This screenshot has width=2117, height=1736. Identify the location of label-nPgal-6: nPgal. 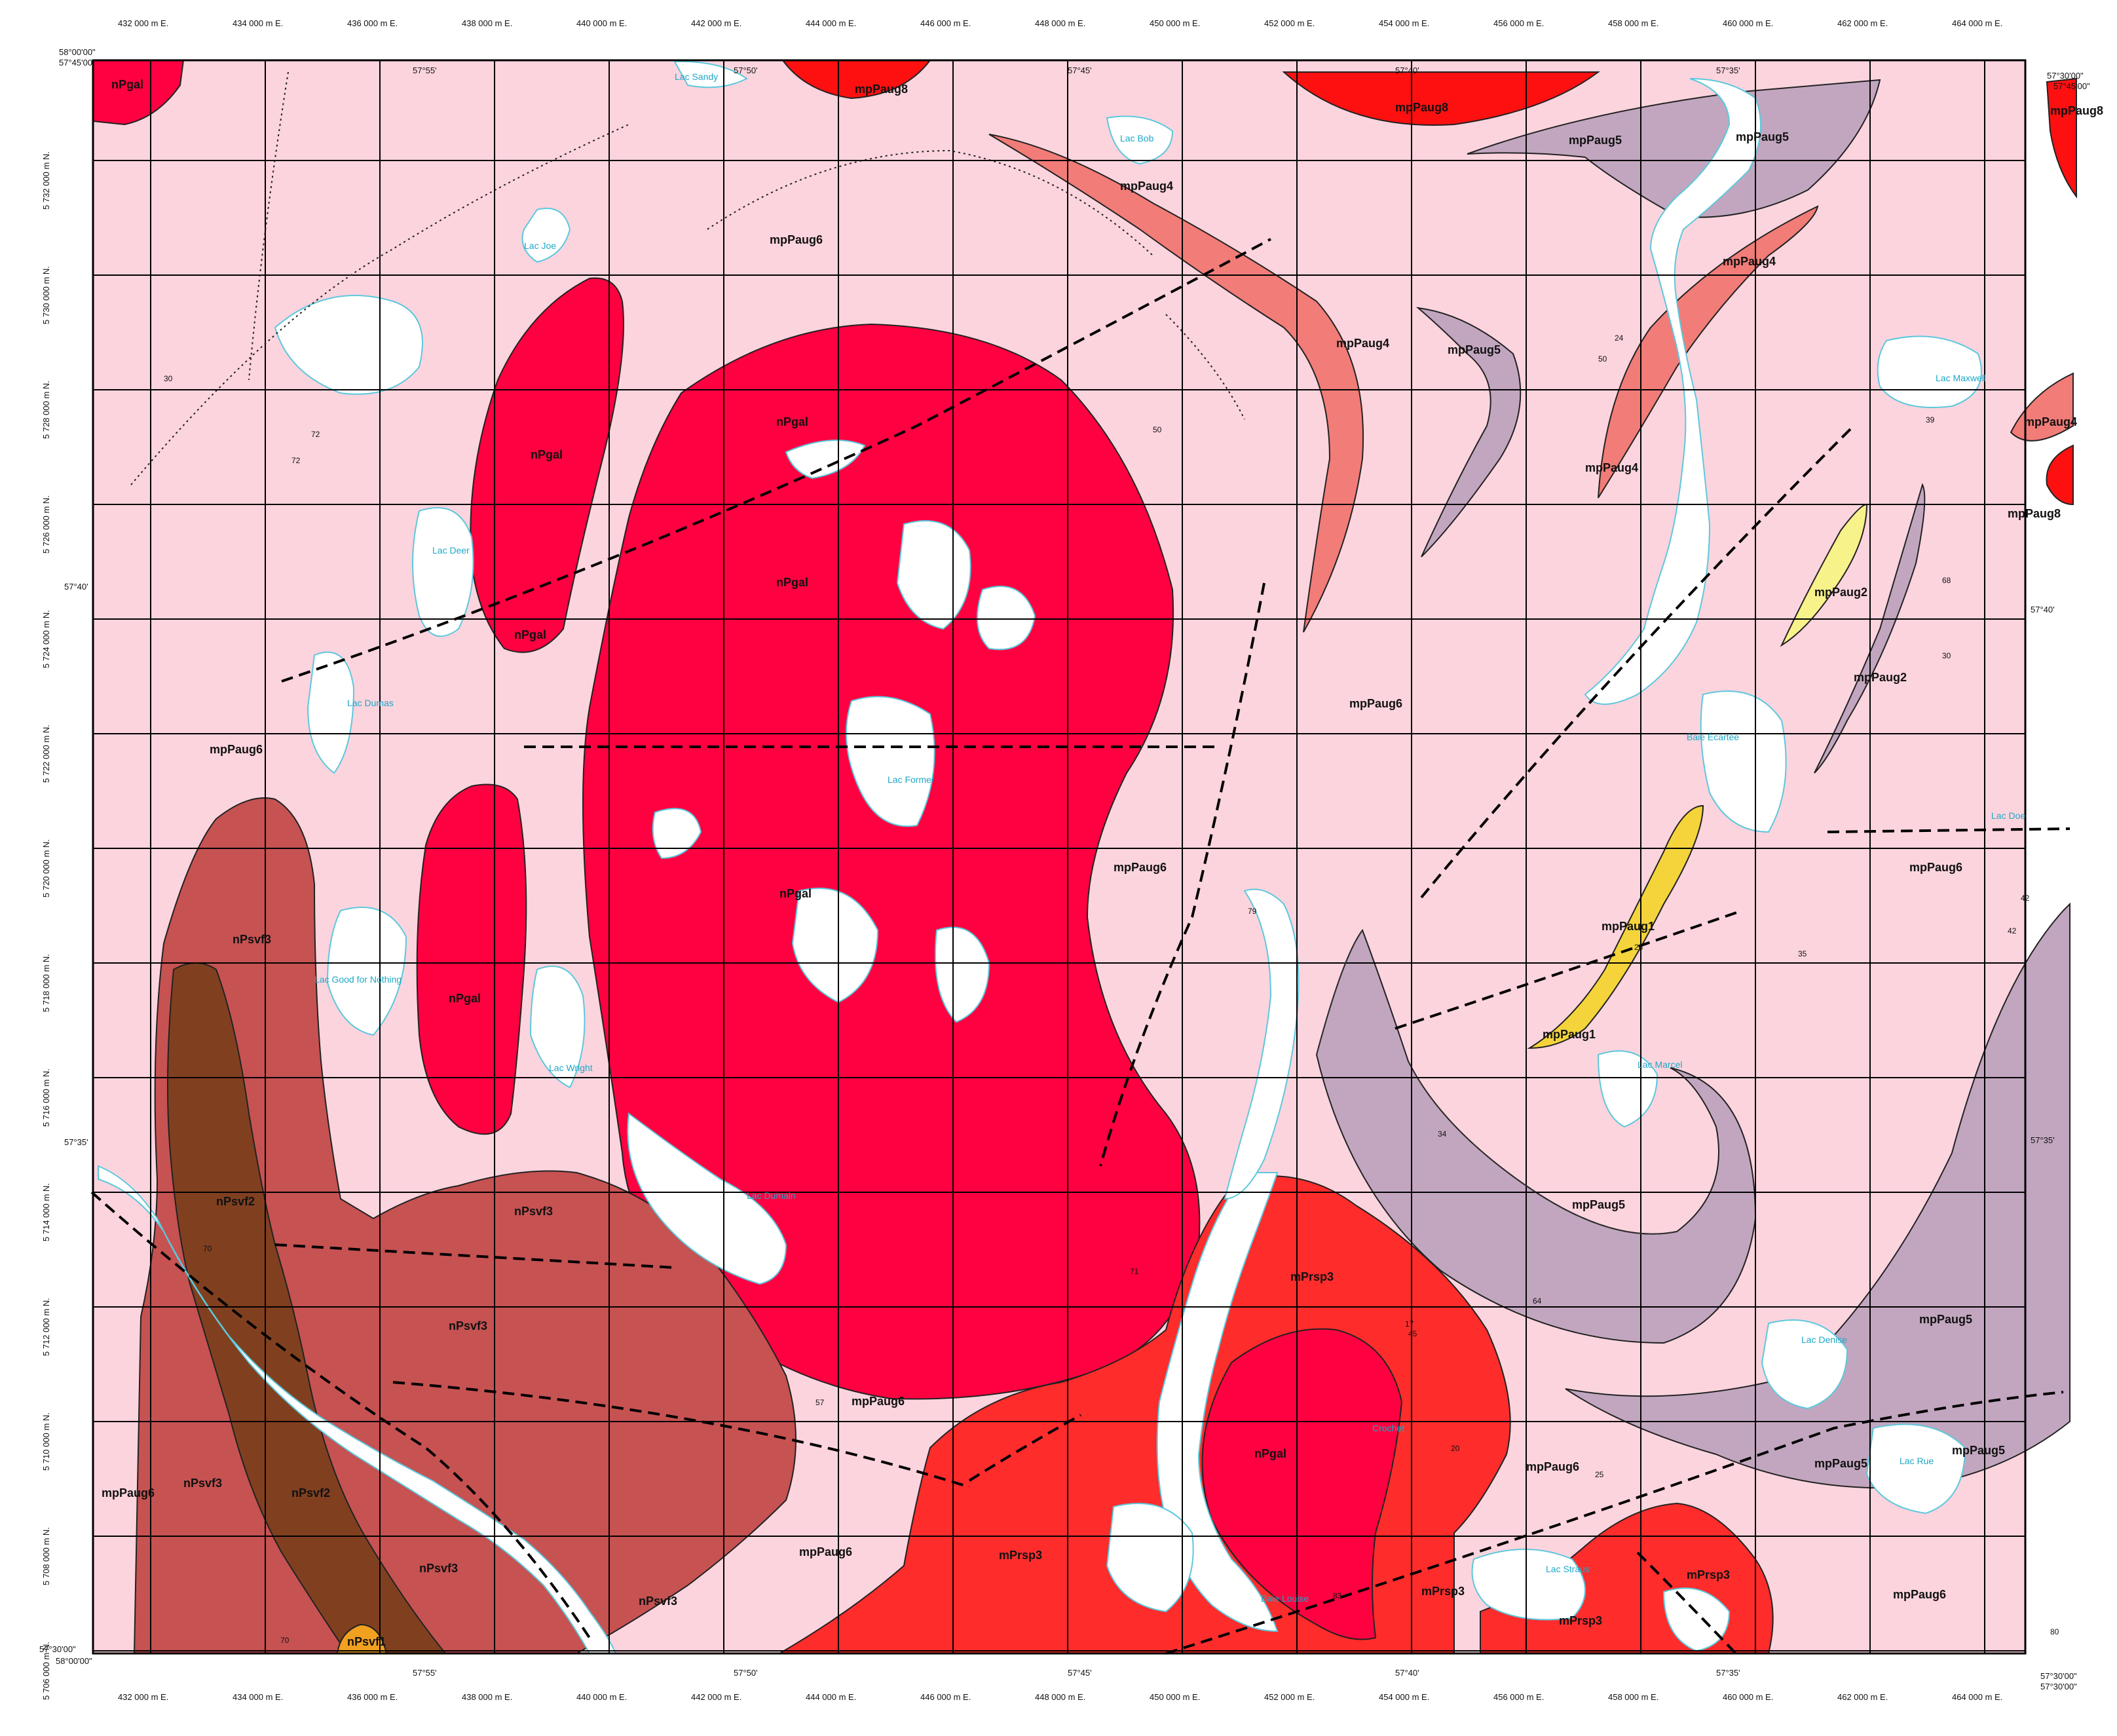
(465, 998).